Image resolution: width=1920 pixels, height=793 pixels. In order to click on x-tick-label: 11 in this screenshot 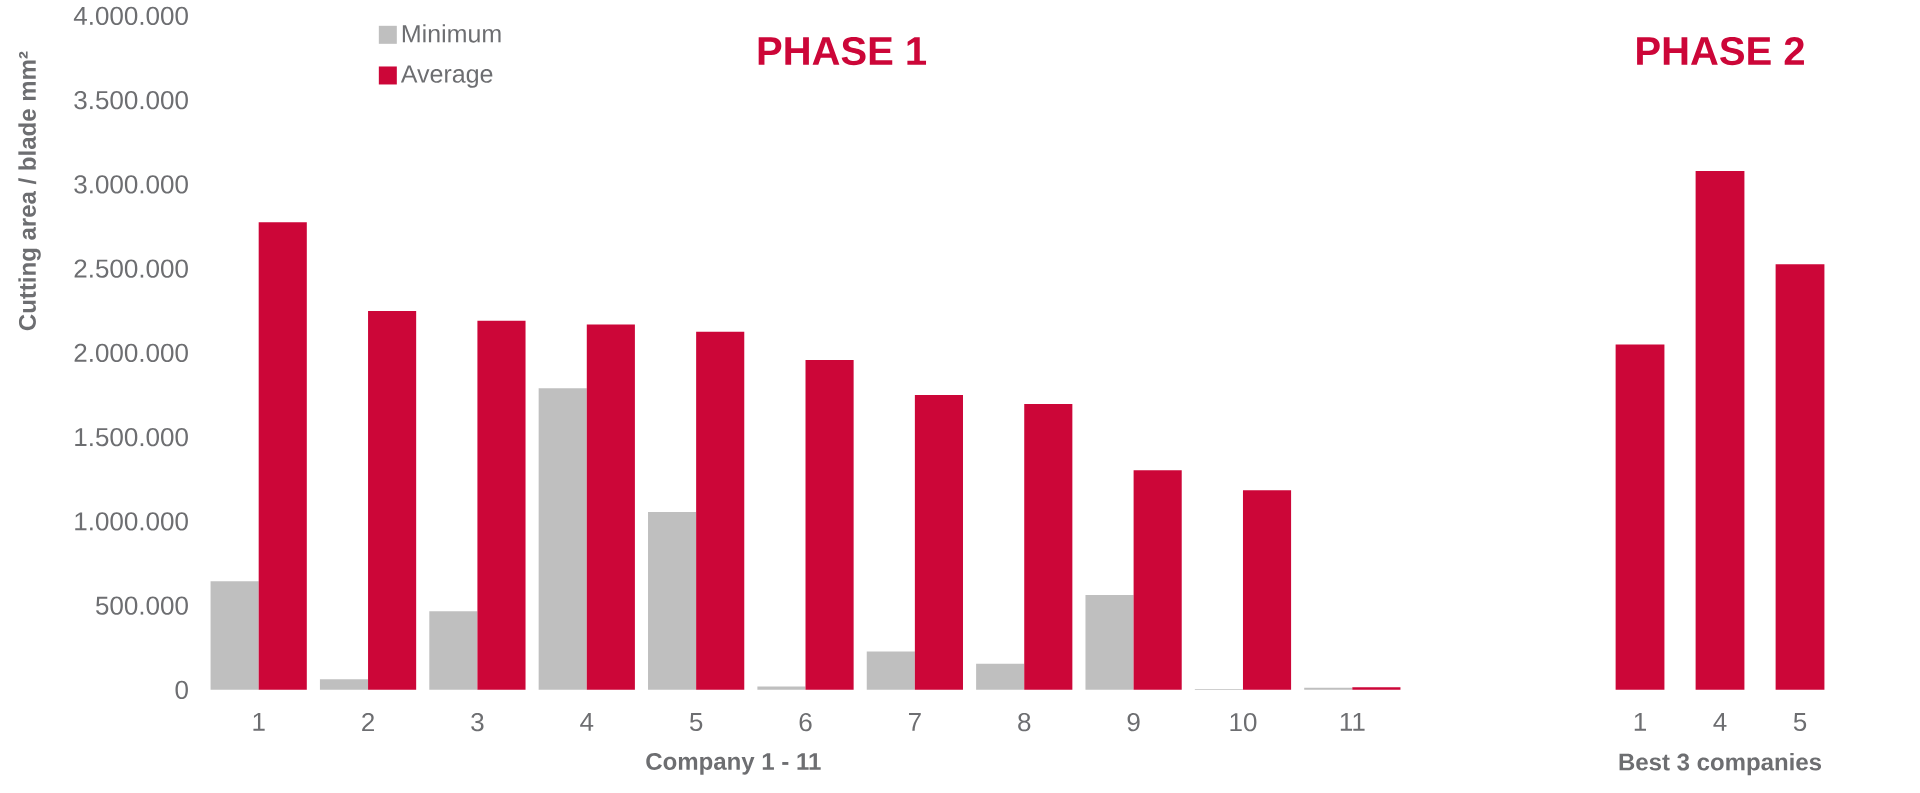, I will do `click(1352, 722)`.